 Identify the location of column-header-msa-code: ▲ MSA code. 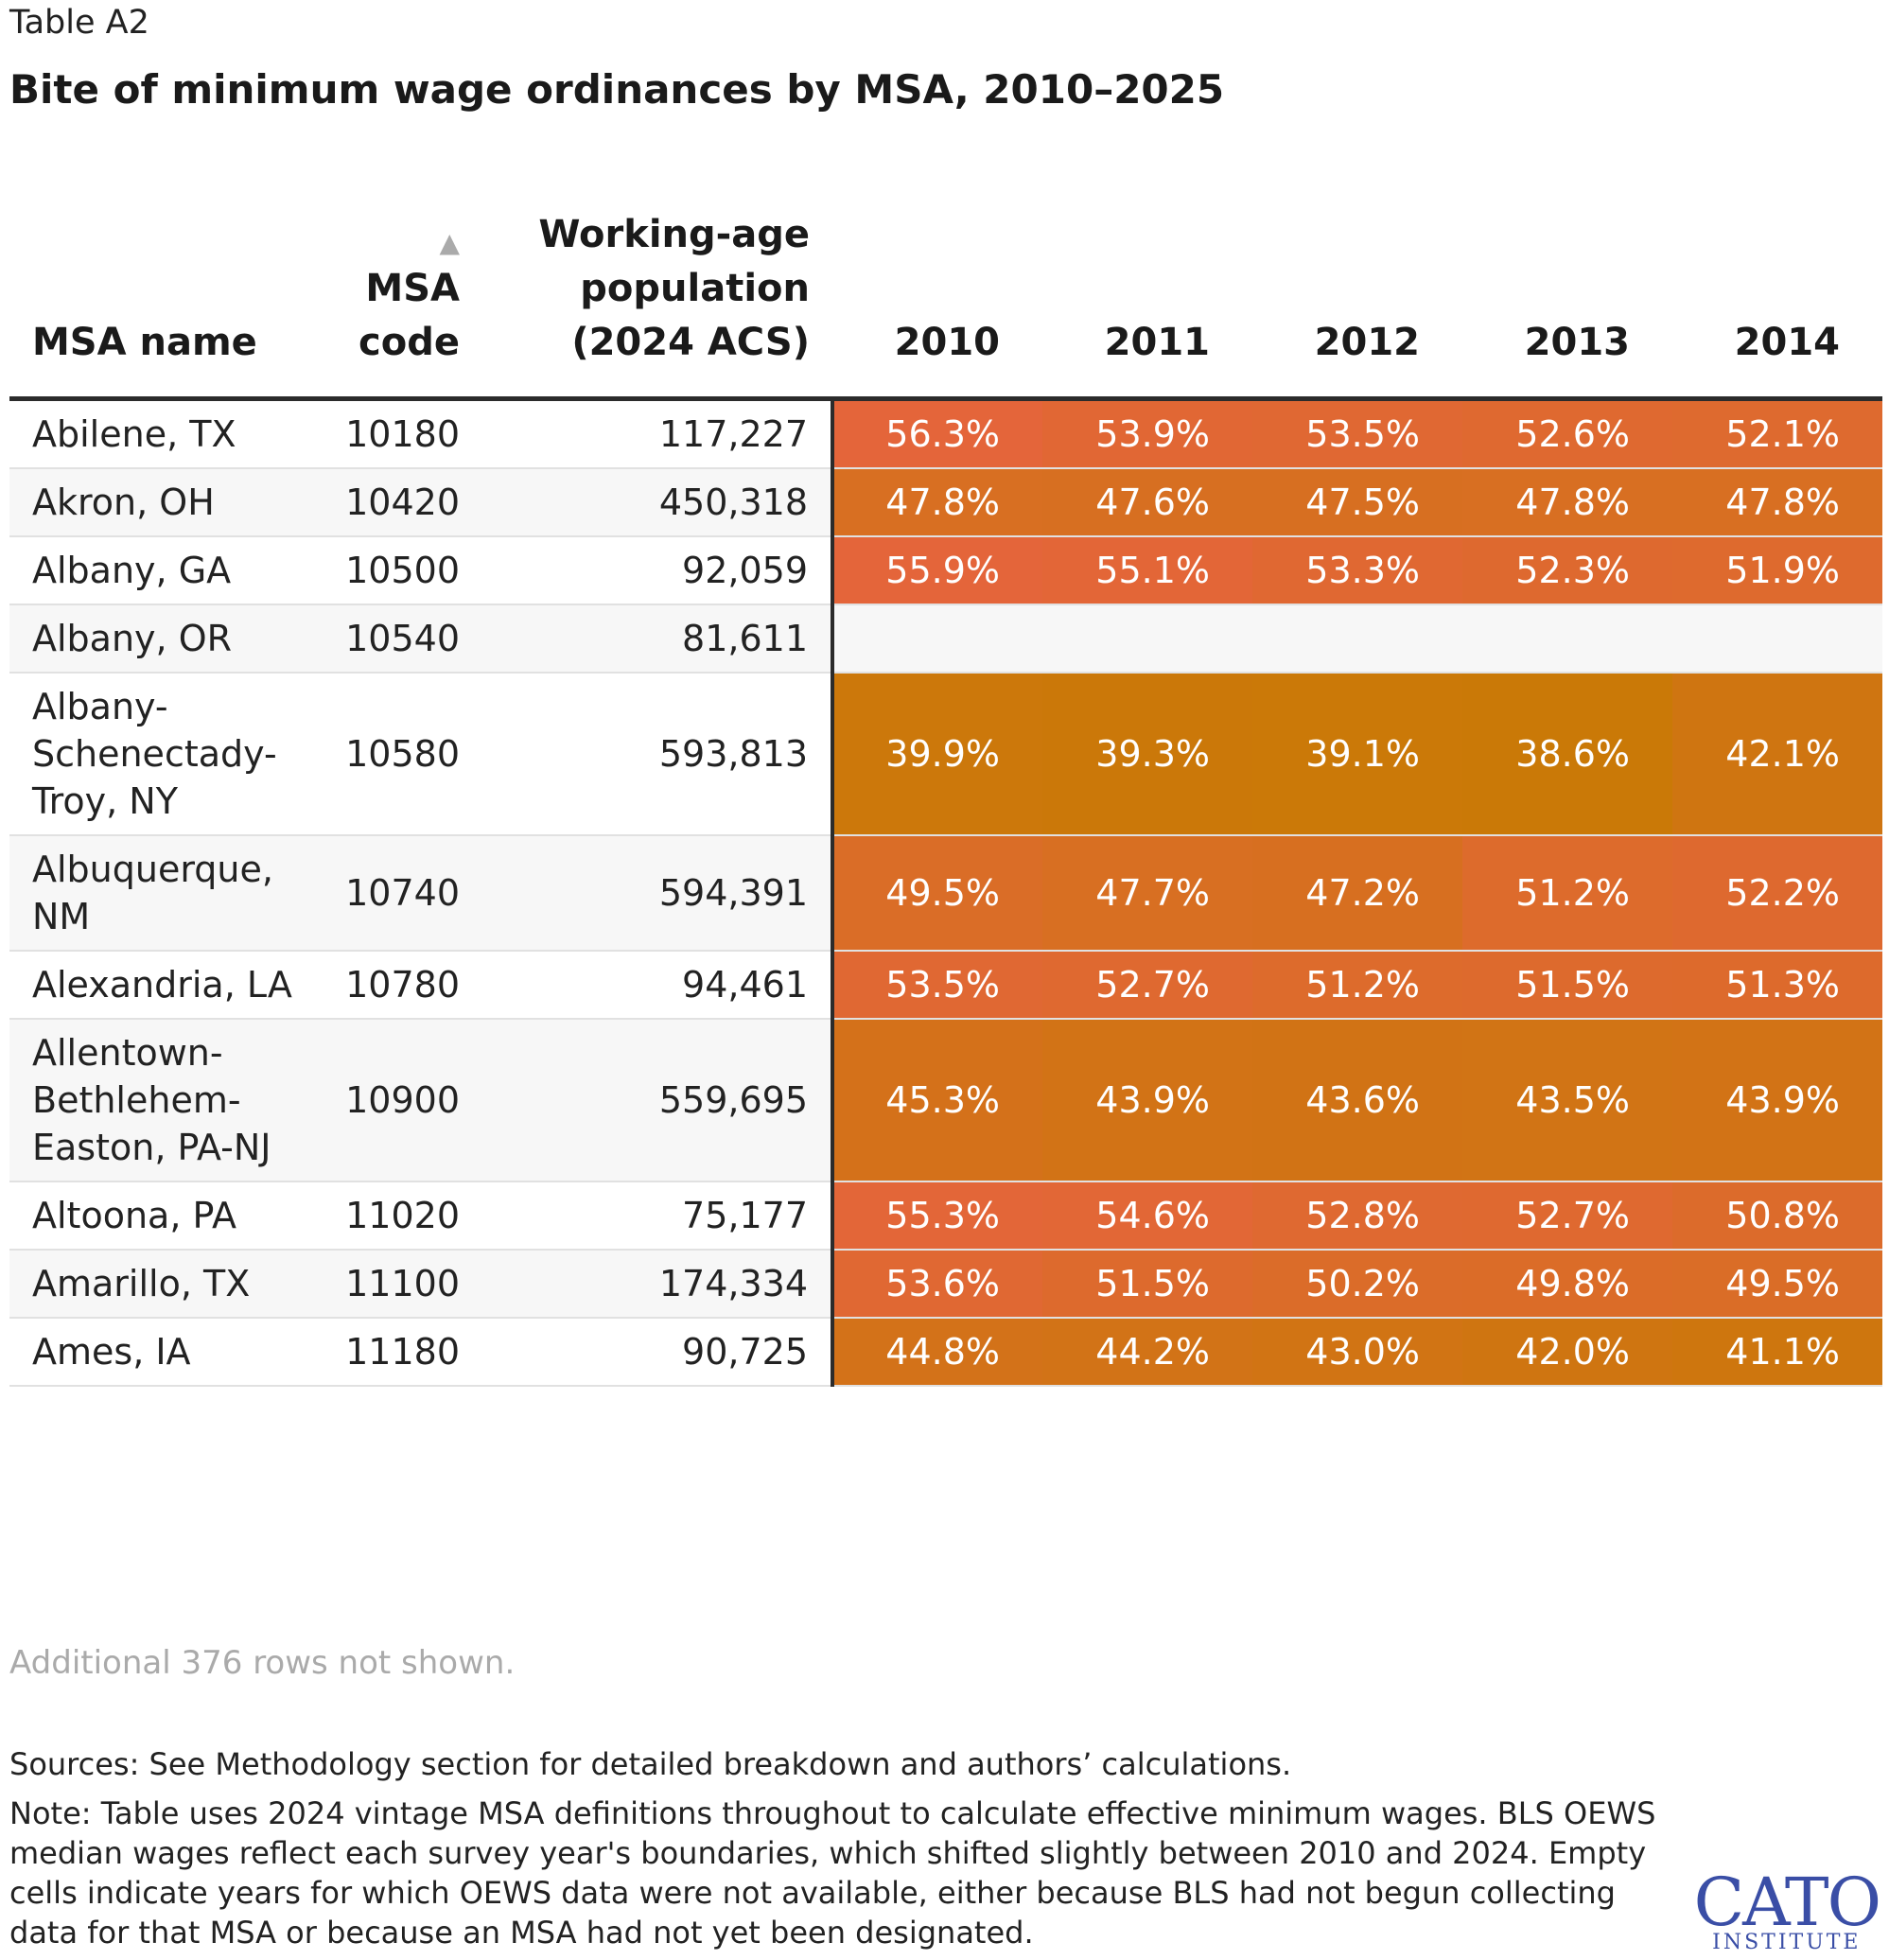
(402, 303).